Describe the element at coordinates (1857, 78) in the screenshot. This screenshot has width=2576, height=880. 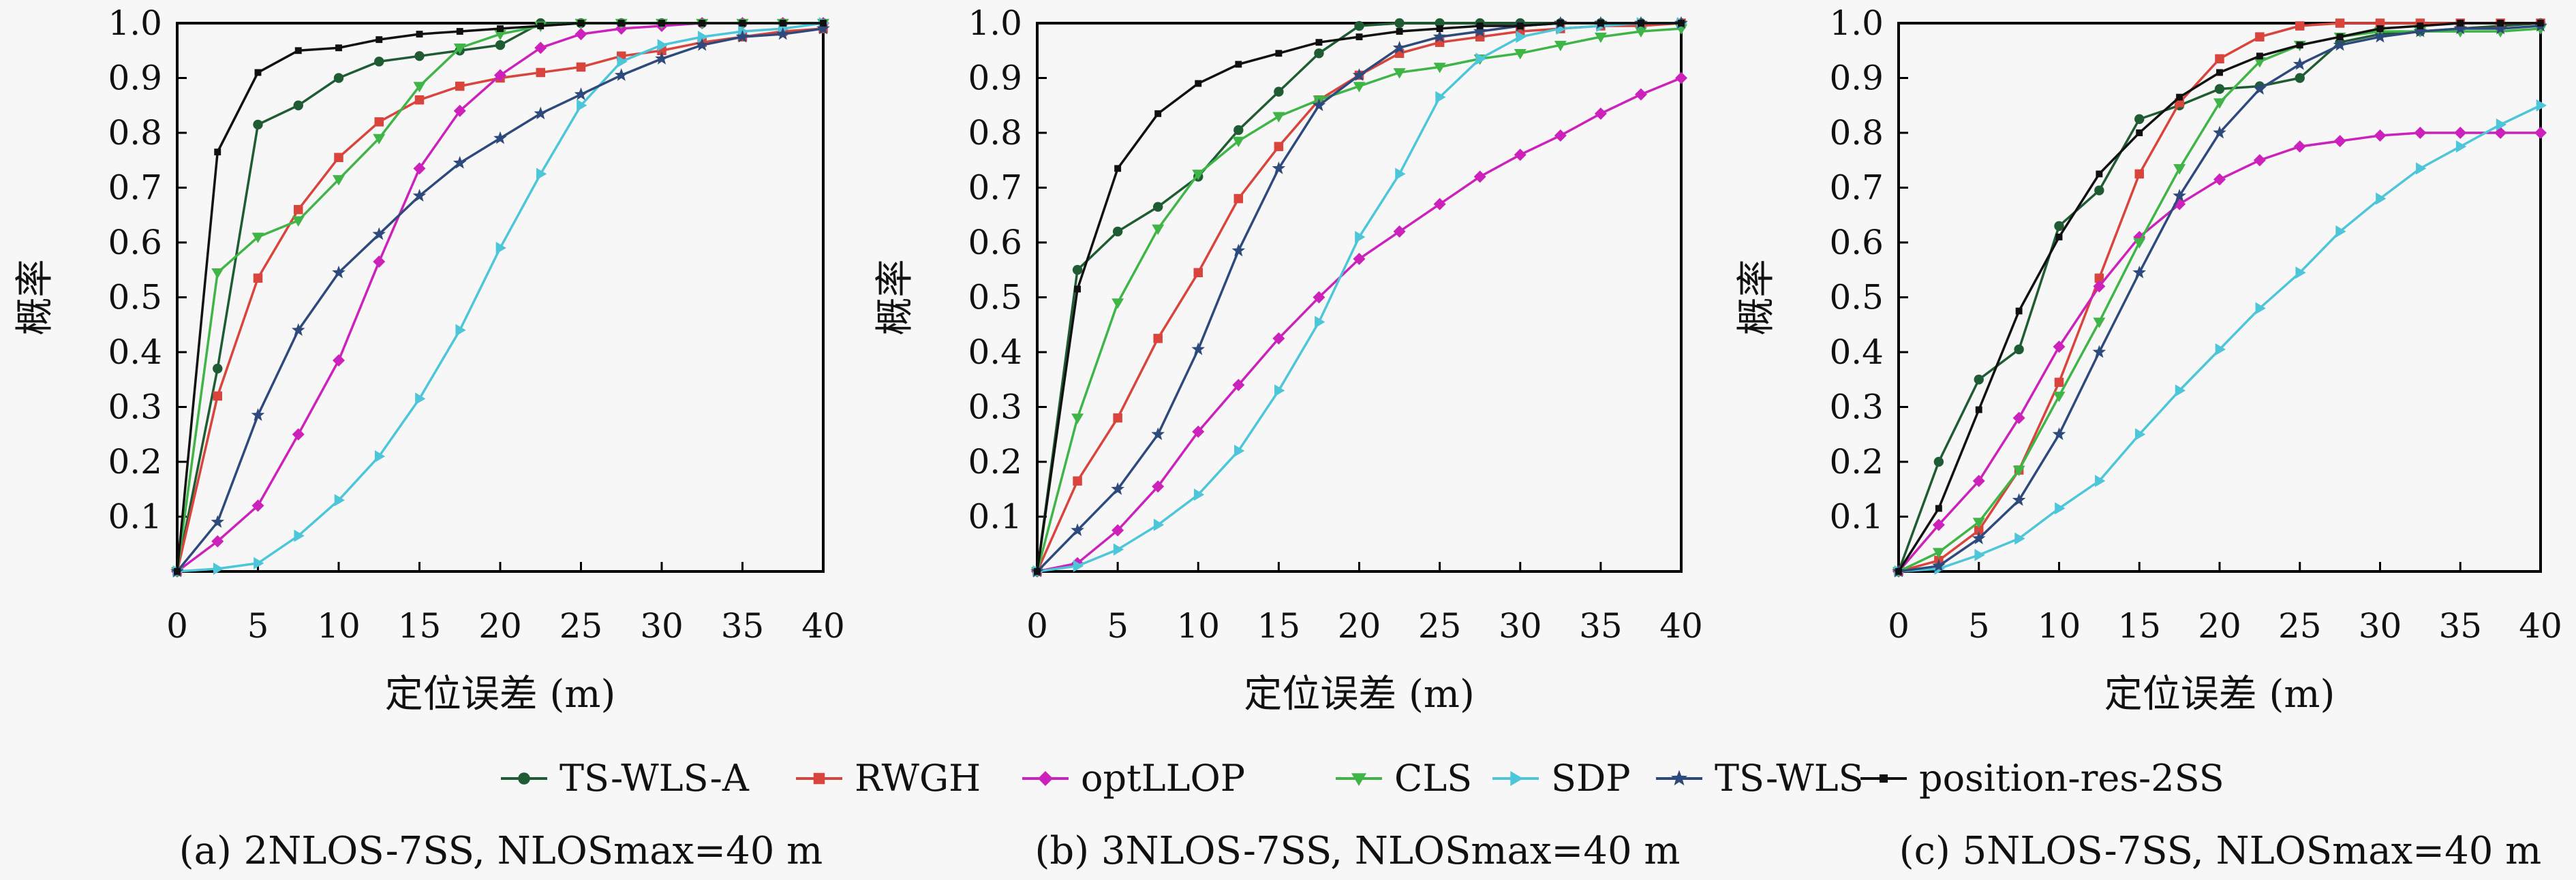
I see `y-tick-label: 0.9` at that location.